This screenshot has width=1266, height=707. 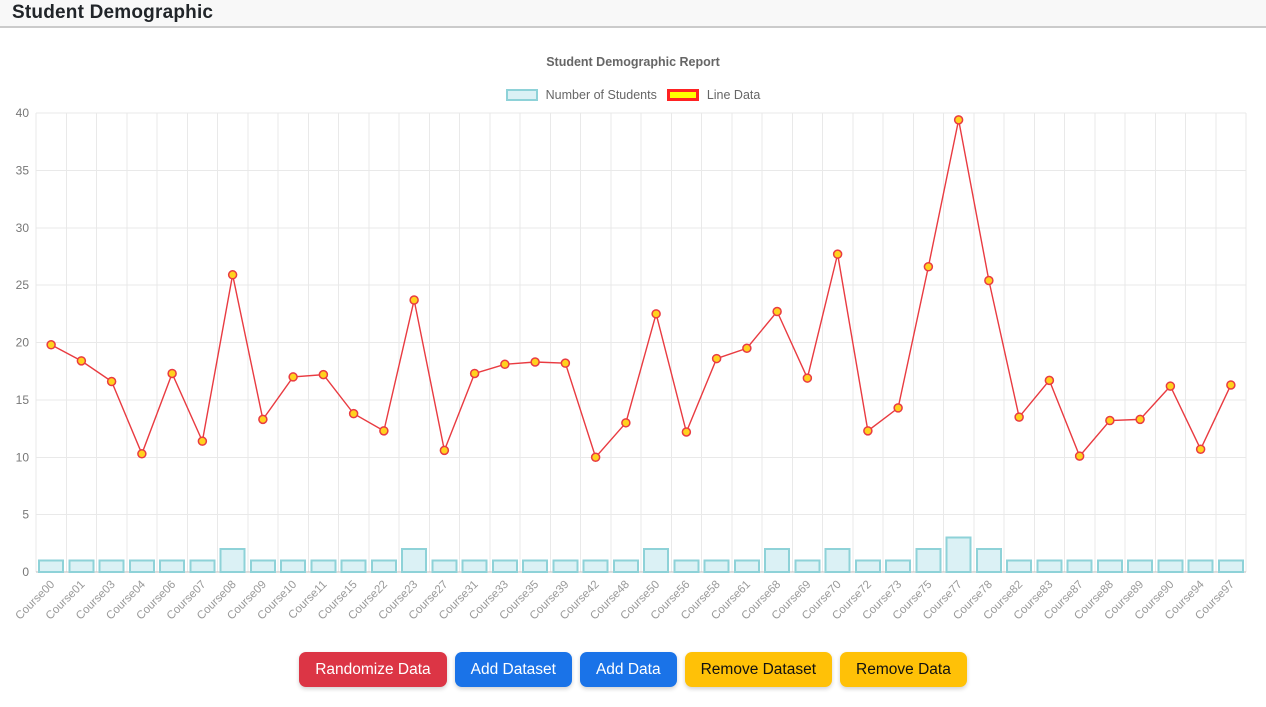 What do you see at coordinates (414, 300) in the screenshot?
I see `line-point-Course23` at bounding box center [414, 300].